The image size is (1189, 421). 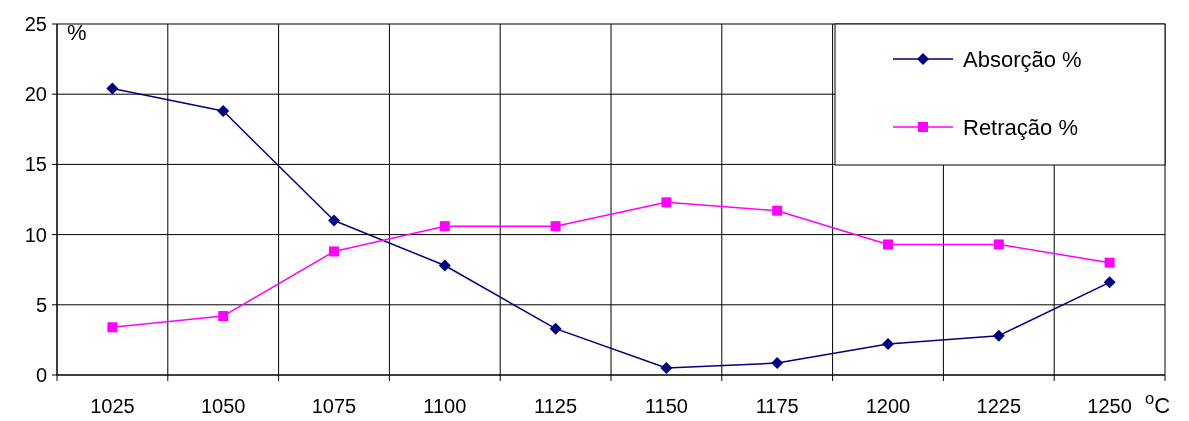 What do you see at coordinates (35, 234) in the screenshot?
I see `y-tick-label: 10` at bounding box center [35, 234].